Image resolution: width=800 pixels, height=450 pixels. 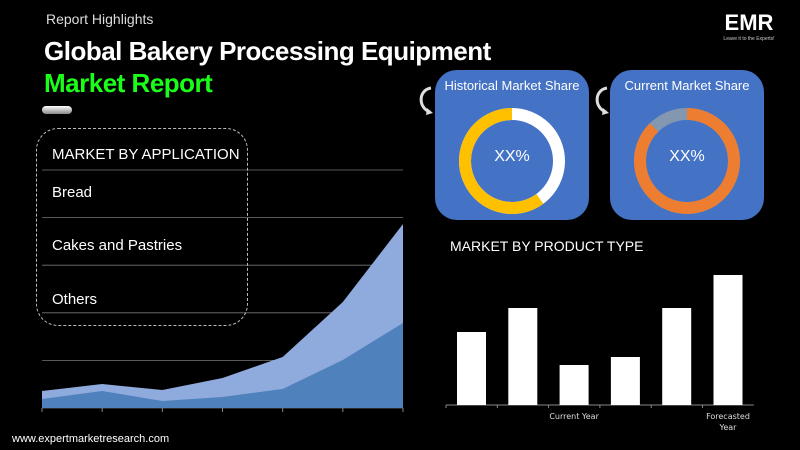 I want to click on historical-share-title: Historical Market Share, so click(x=512, y=85).